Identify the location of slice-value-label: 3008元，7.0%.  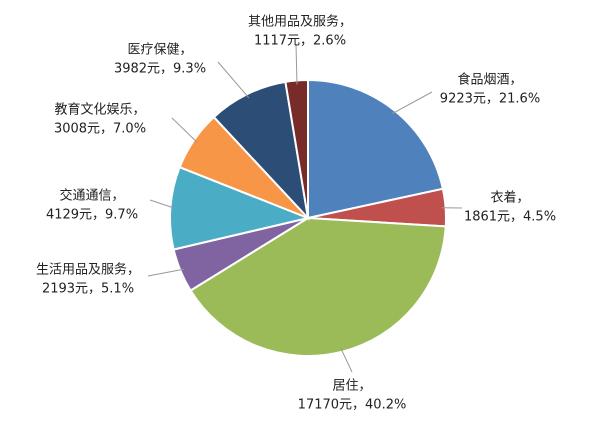
(100, 129).